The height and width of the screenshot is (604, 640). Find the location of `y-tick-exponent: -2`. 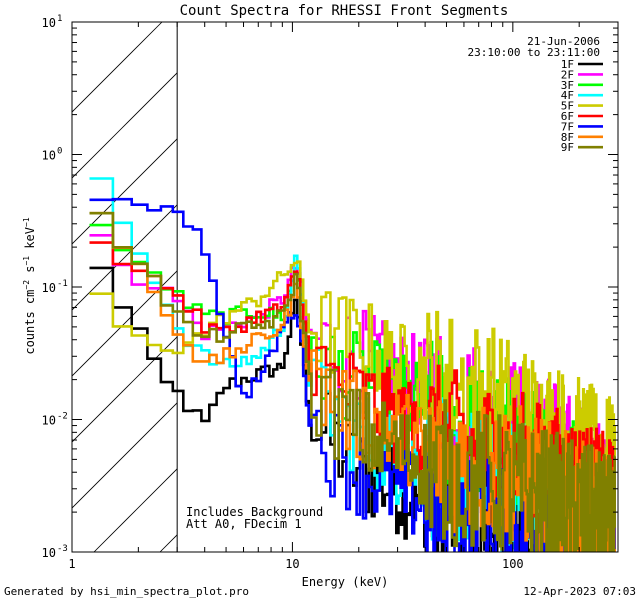

y-tick-exponent: -2 is located at coordinates (62, 417).